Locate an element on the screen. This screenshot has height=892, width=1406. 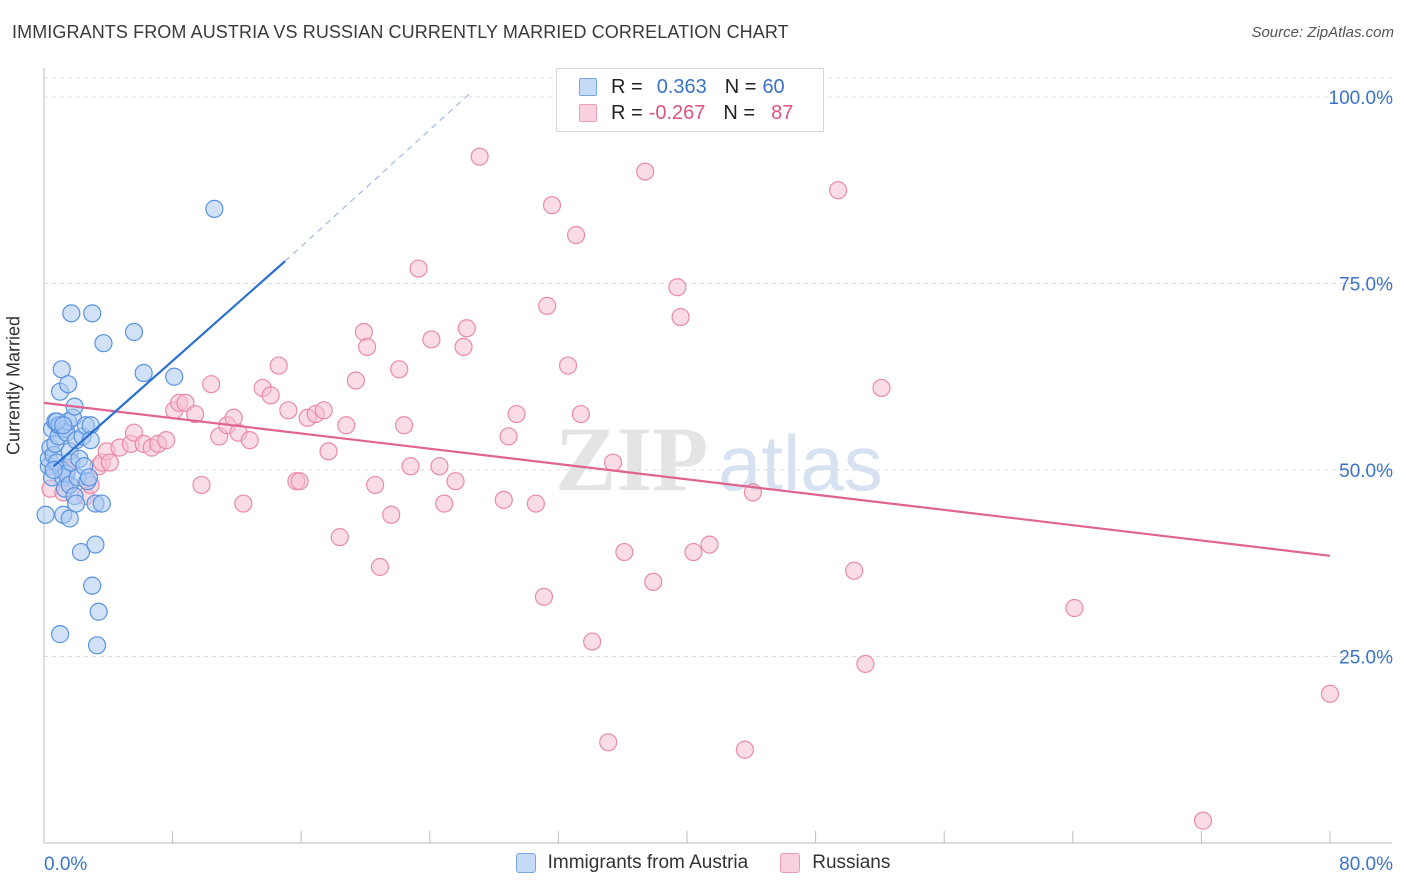
legend-n-value-austria: 60 is located at coordinates (773, 86).